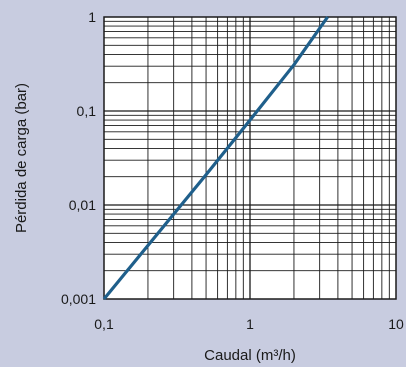 The height and width of the screenshot is (367, 406). What do you see at coordinates (250, 355) in the screenshot?
I see `x-axis-title: Caudal (m³/h)` at bounding box center [250, 355].